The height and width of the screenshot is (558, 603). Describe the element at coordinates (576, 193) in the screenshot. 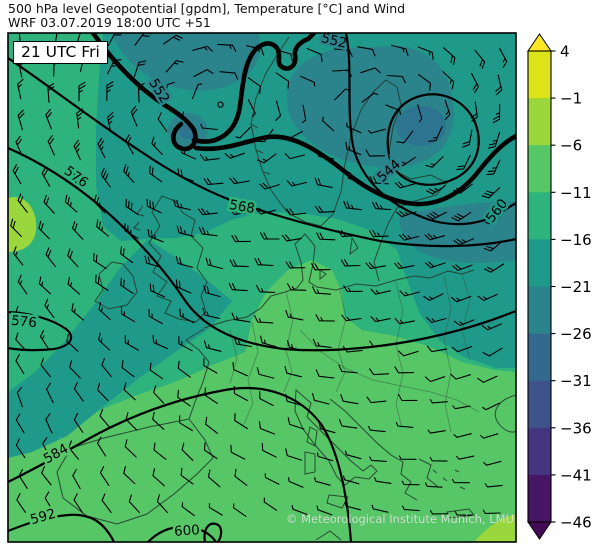

I see `colorbar-tick-label: −11` at that location.